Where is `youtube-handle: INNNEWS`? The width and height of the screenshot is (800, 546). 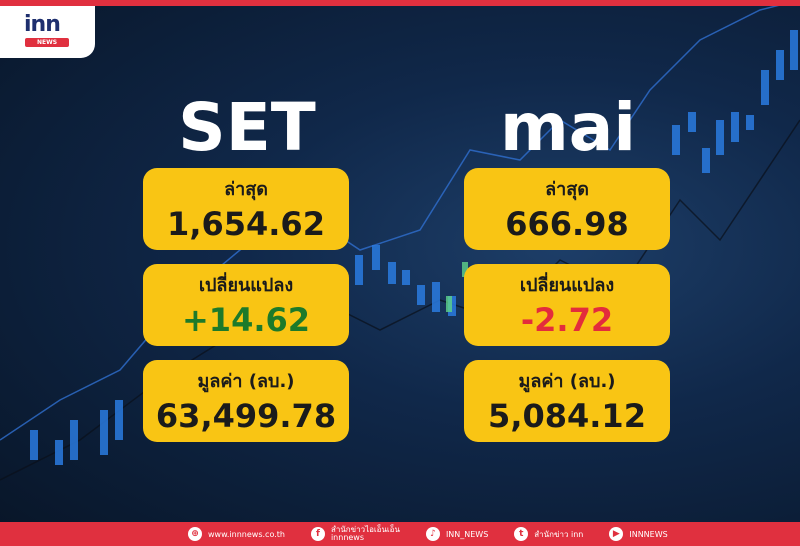 youtube-handle: INNNEWS is located at coordinates (648, 534).